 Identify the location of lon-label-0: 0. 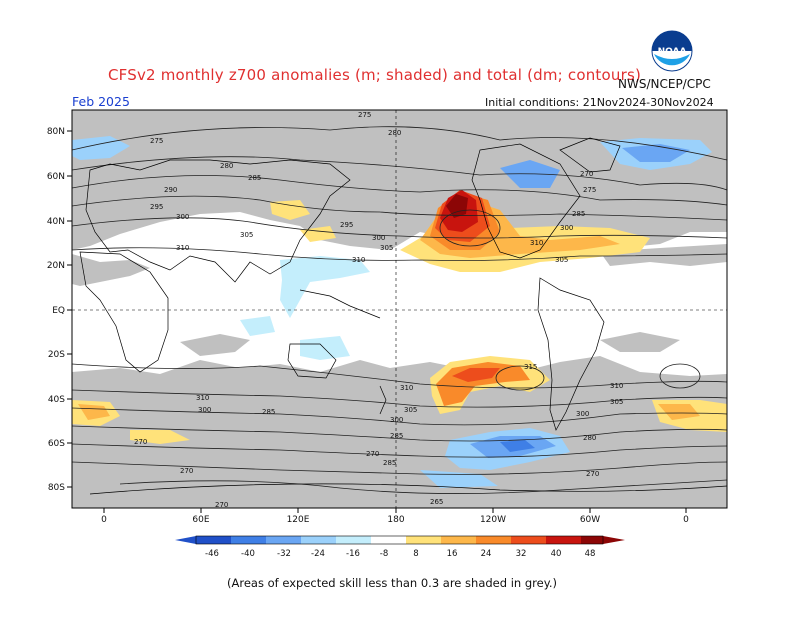
(104, 520).